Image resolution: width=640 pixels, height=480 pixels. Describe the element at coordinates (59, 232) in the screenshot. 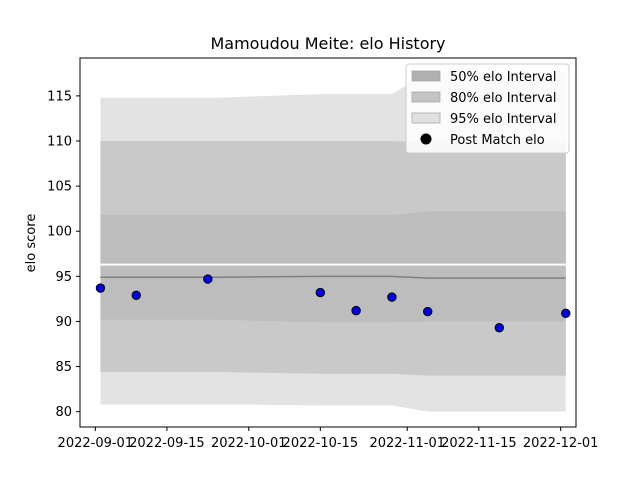

I see `y-tick-label: 100` at that location.